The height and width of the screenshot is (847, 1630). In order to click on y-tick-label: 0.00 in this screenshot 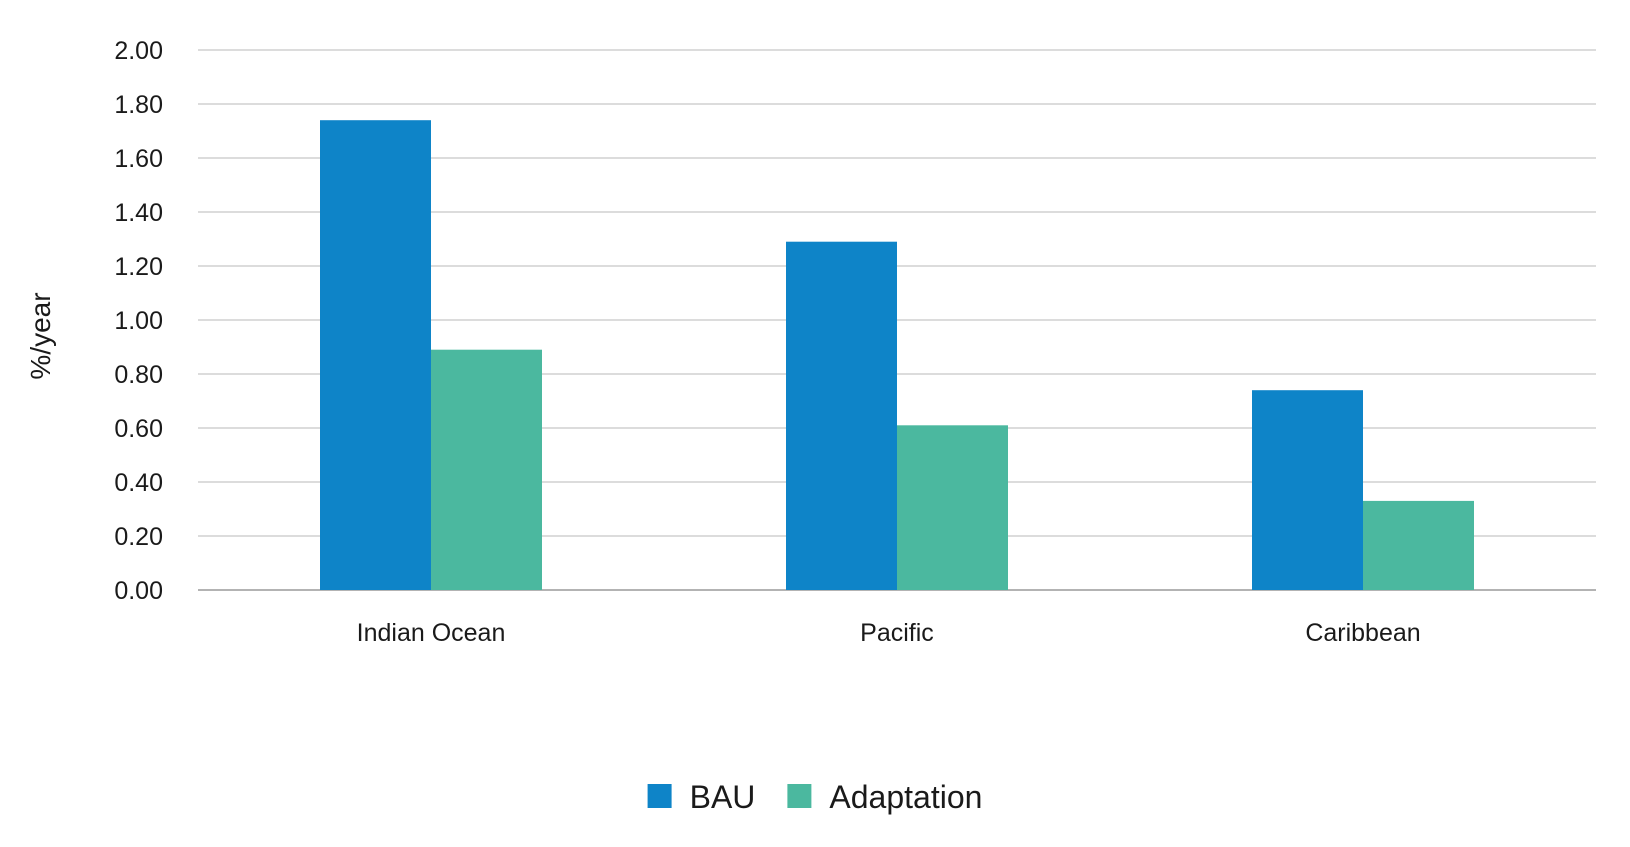, I will do `click(138, 591)`.